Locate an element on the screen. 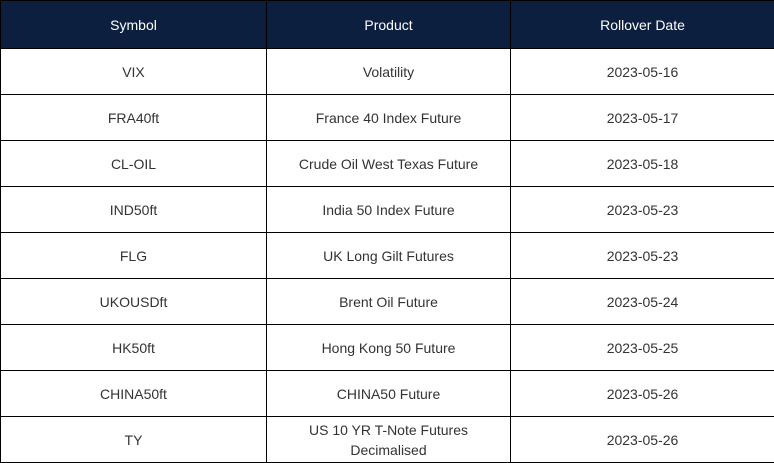 The width and height of the screenshot is (774, 463). header-cell: Symbol is located at coordinates (134, 25).